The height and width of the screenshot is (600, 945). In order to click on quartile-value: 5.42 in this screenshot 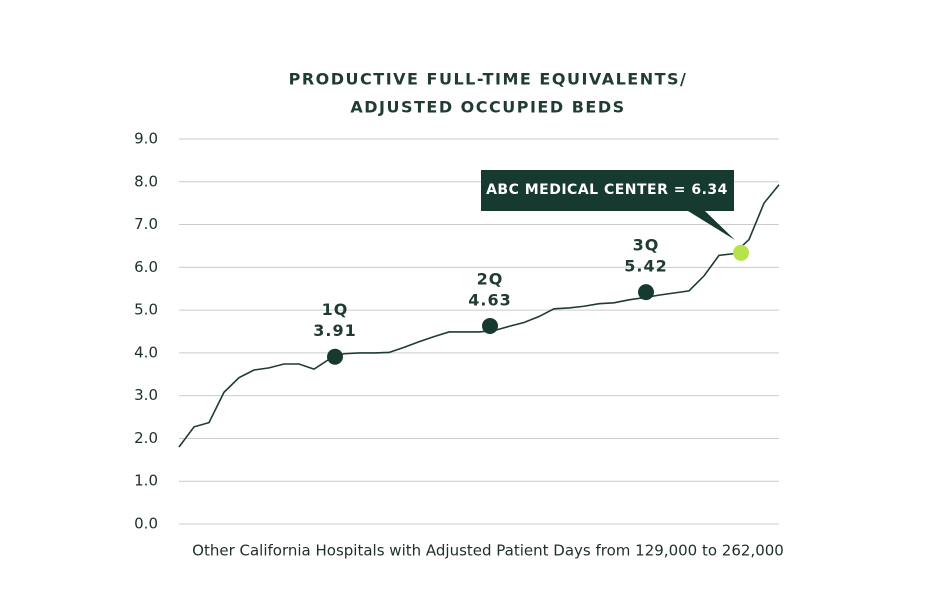, I will do `click(645, 266)`.